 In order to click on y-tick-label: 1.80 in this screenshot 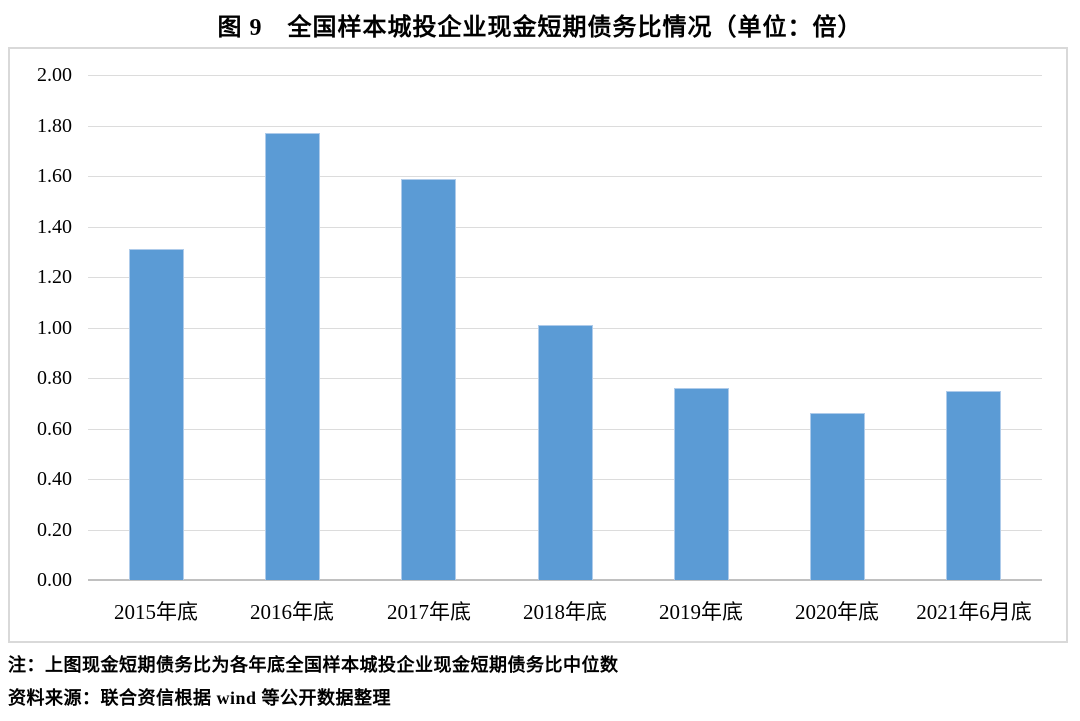, I will do `click(54, 125)`.